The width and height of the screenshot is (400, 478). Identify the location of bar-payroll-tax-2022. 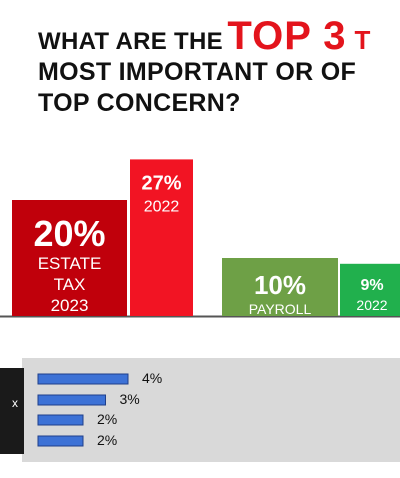
(370, 289).